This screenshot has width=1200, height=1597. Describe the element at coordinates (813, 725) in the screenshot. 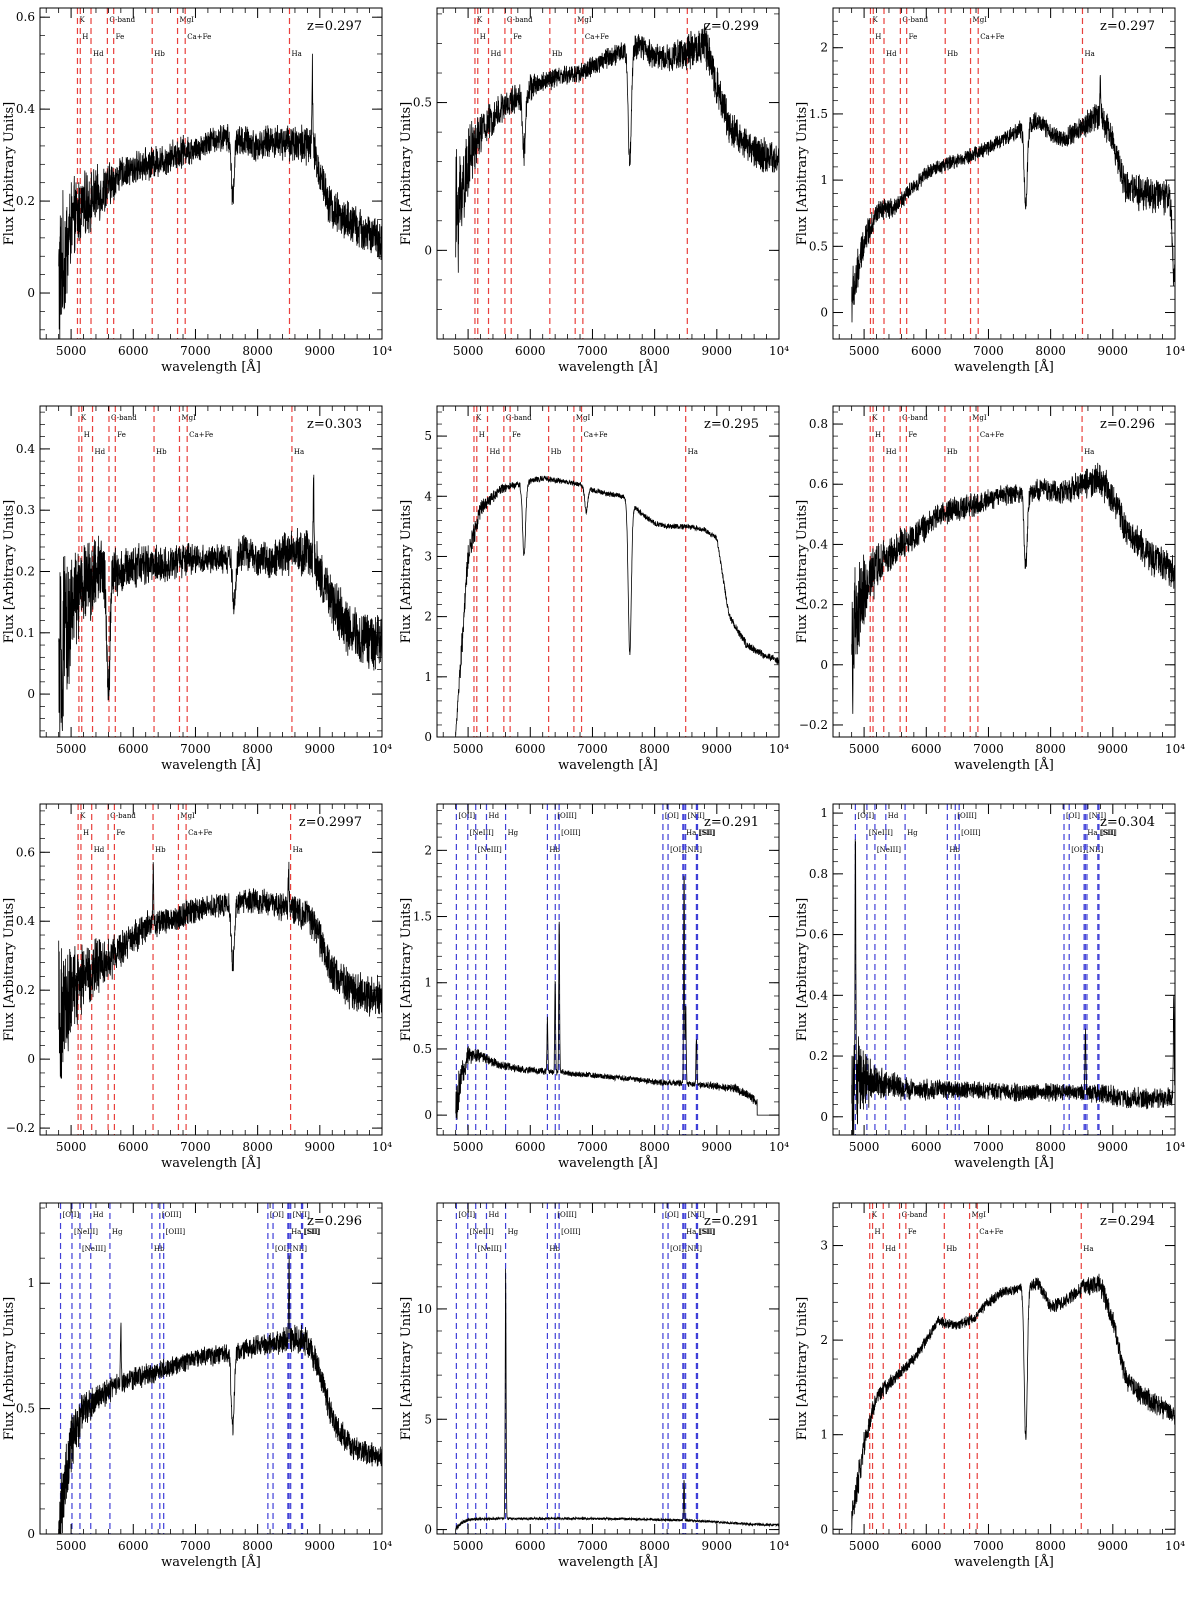

I see `y-tick-label: −0.2` at that location.